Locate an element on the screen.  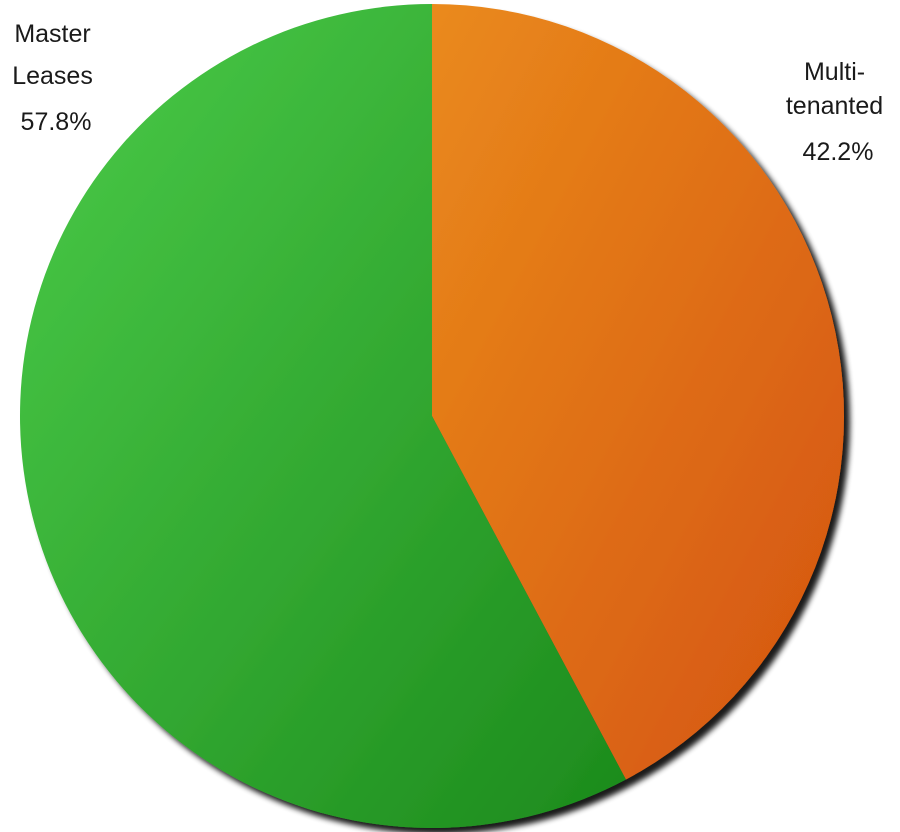
slice-label-multi-tenanted: Multi- tenanted 42.2% is located at coordinates (838, 112).